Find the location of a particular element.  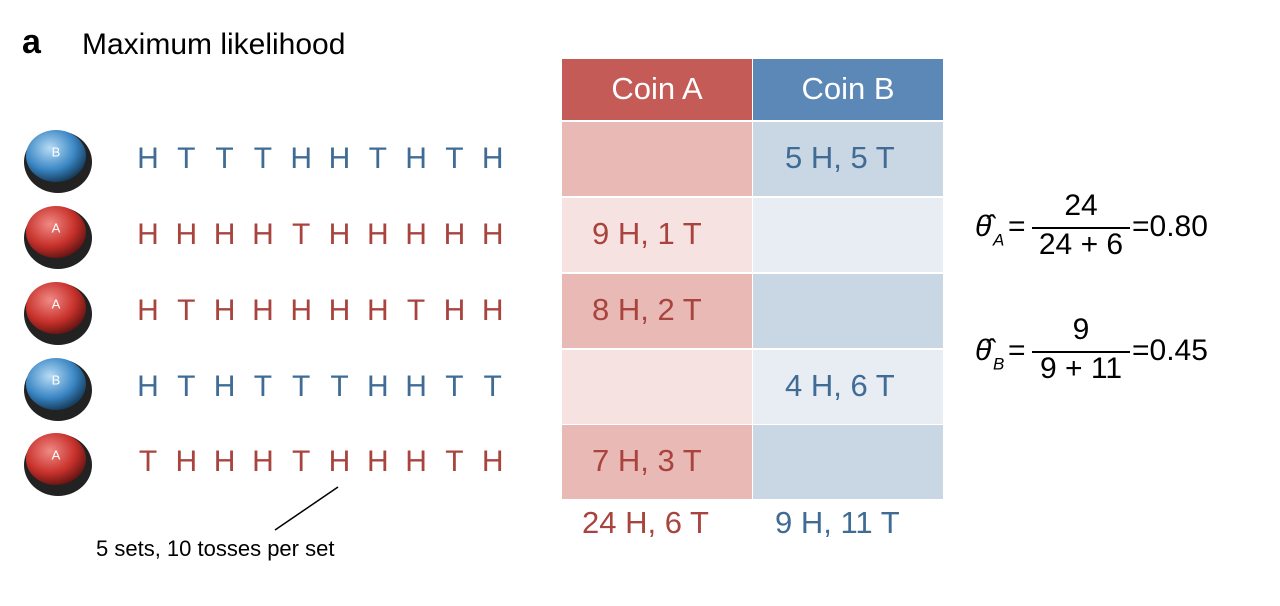

cell-text: 5 H, 5 T is located at coordinates (840, 157).